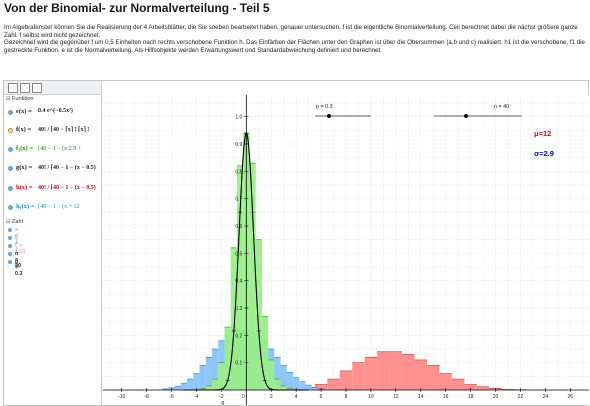 The height and width of the screenshot is (406, 590). I want to click on number-label: a = 1, so click(17, 236).